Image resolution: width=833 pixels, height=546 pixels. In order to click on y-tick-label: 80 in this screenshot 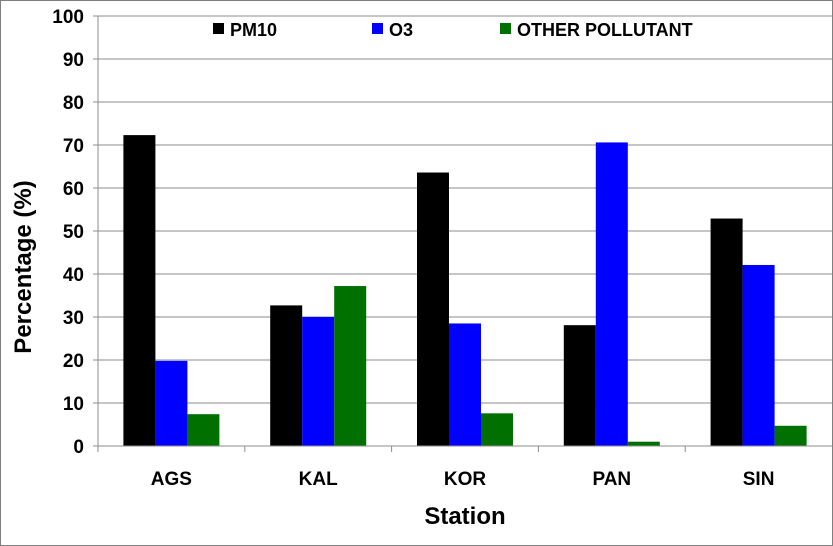, I will do `click(73, 103)`.